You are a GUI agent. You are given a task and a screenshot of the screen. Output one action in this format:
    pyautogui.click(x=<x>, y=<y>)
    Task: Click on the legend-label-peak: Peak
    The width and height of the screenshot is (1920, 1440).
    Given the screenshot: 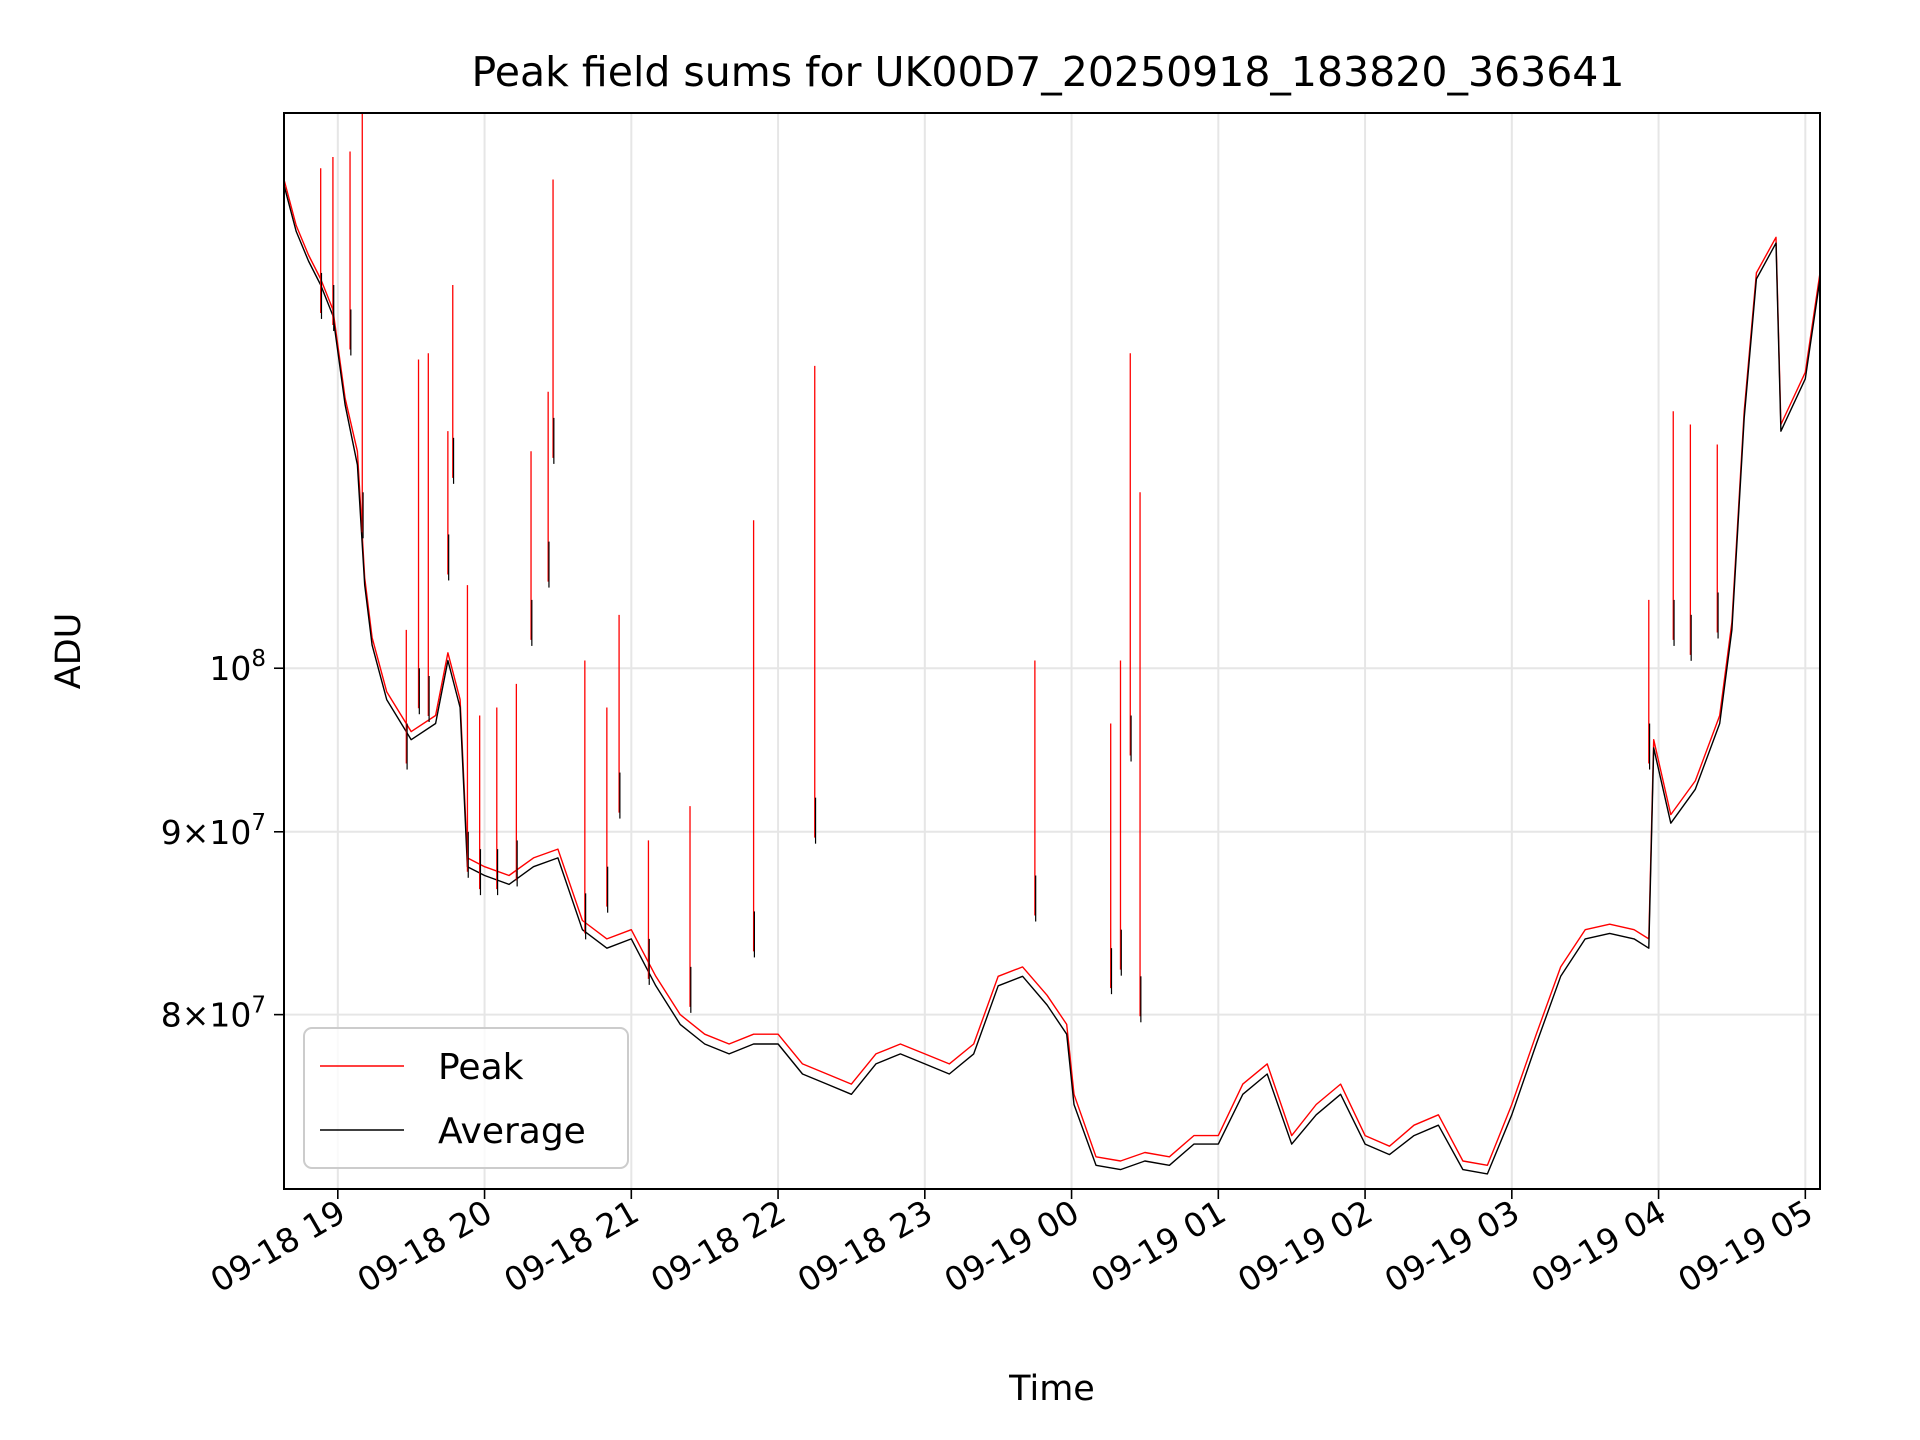 What is the action you would take?
    pyautogui.click(x=481, y=1067)
    